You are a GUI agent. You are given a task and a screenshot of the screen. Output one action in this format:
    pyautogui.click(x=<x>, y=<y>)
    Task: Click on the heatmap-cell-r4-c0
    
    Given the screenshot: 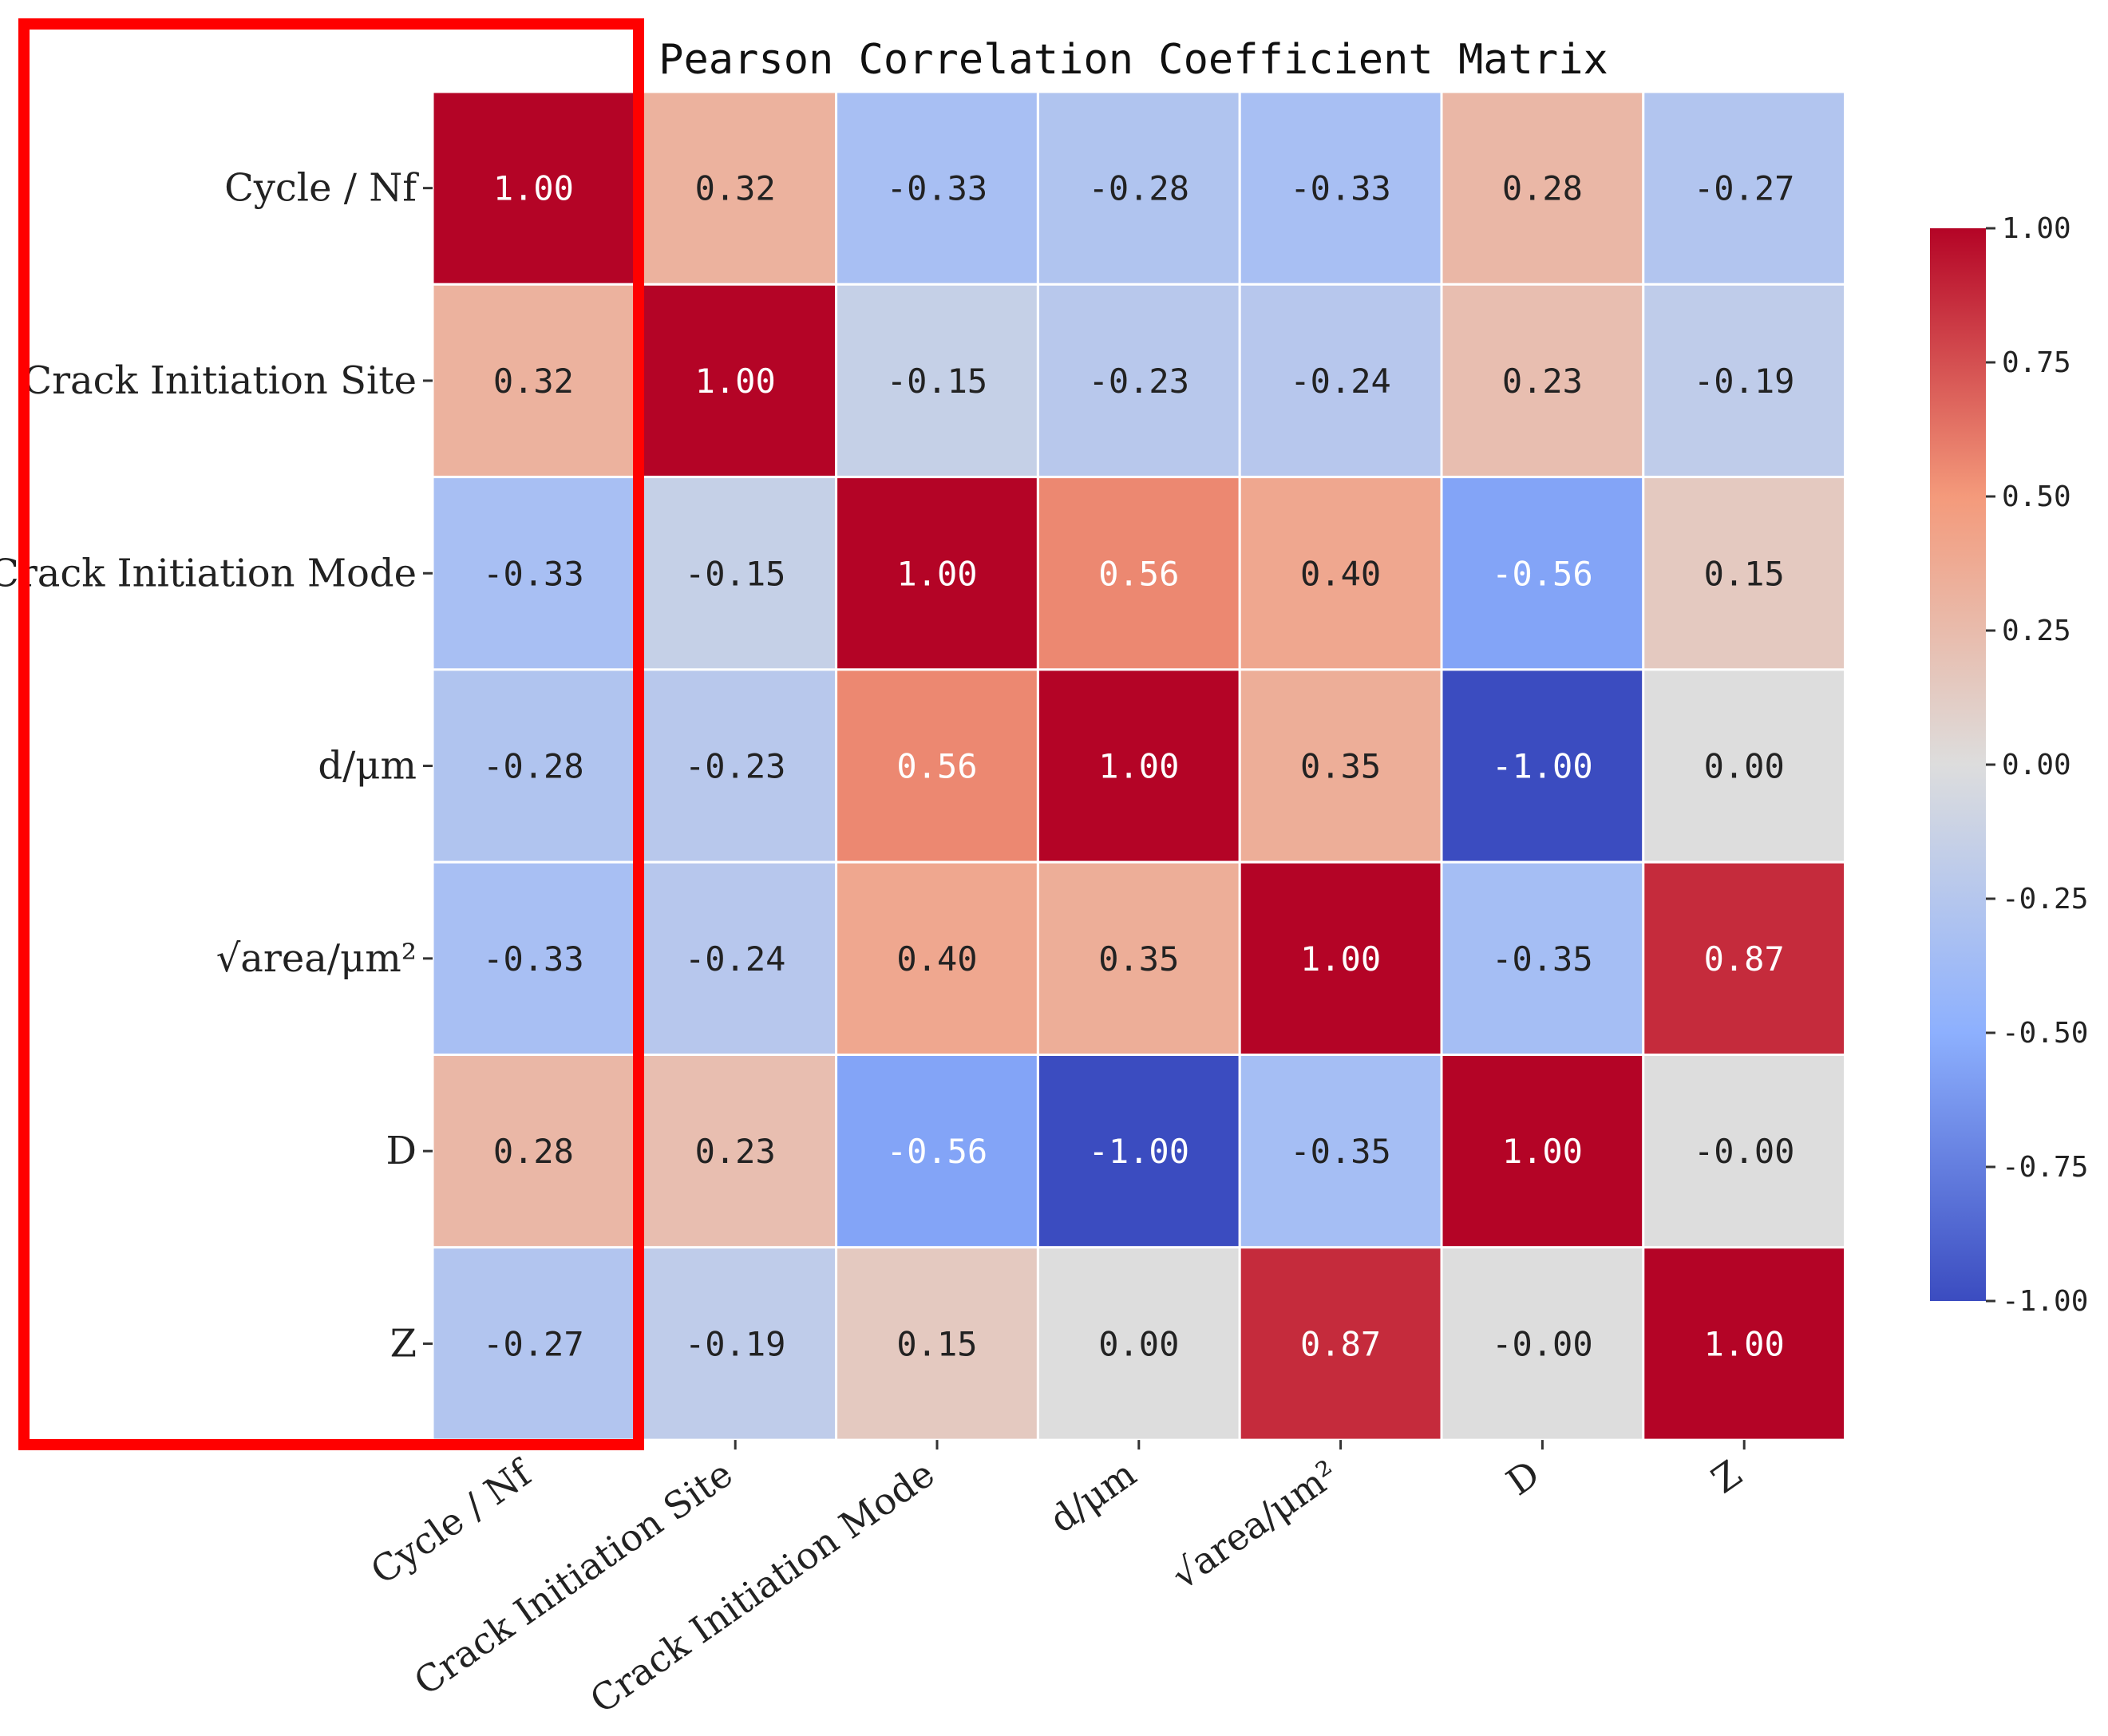 What is the action you would take?
    pyautogui.click(x=533, y=958)
    